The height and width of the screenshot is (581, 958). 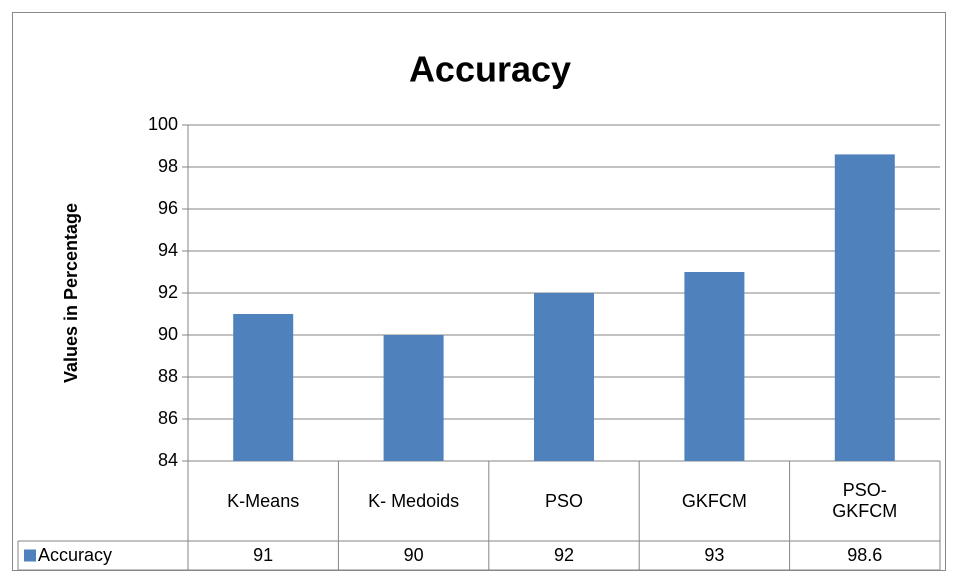 I want to click on table-value-text: 98.6, so click(x=865, y=555).